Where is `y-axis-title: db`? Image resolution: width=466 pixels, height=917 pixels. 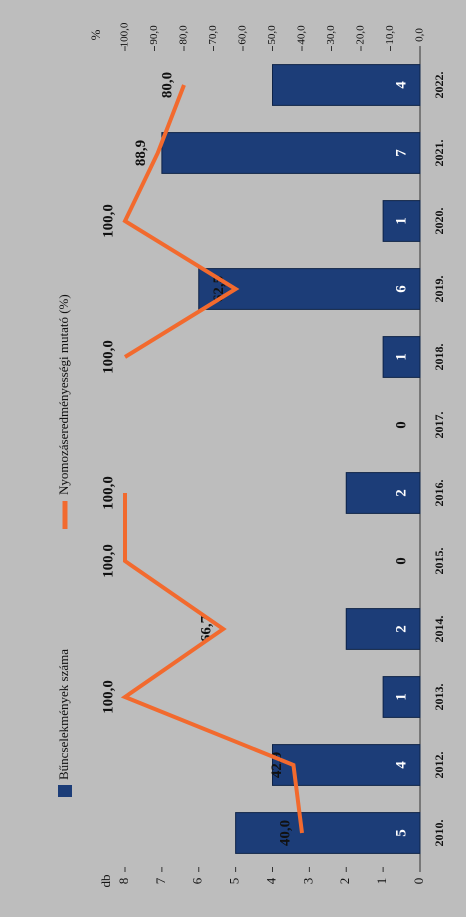 y-axis-title: db is located at coordinates (105, 881).